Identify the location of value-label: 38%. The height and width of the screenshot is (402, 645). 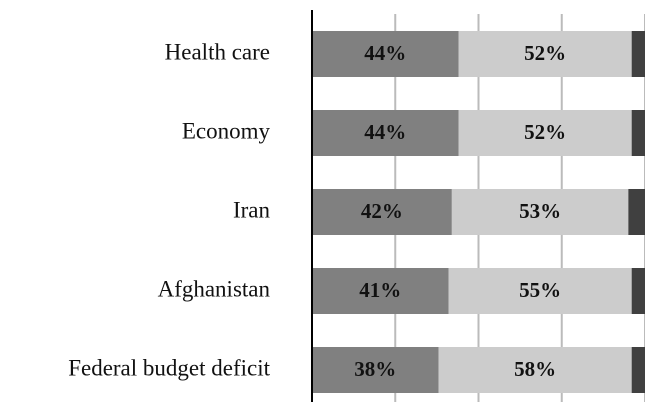
(375, 369).